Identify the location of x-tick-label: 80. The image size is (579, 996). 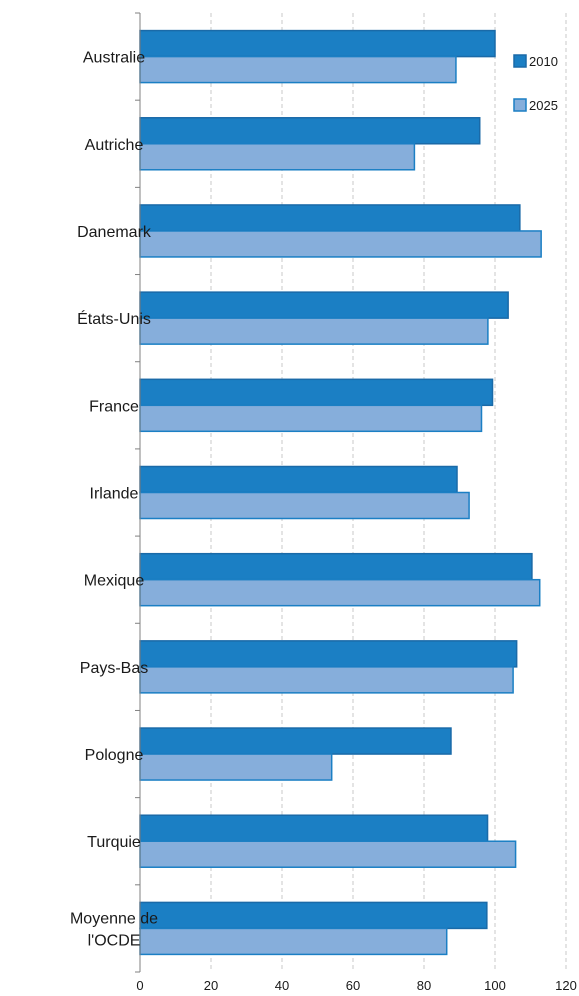
(424, 985).